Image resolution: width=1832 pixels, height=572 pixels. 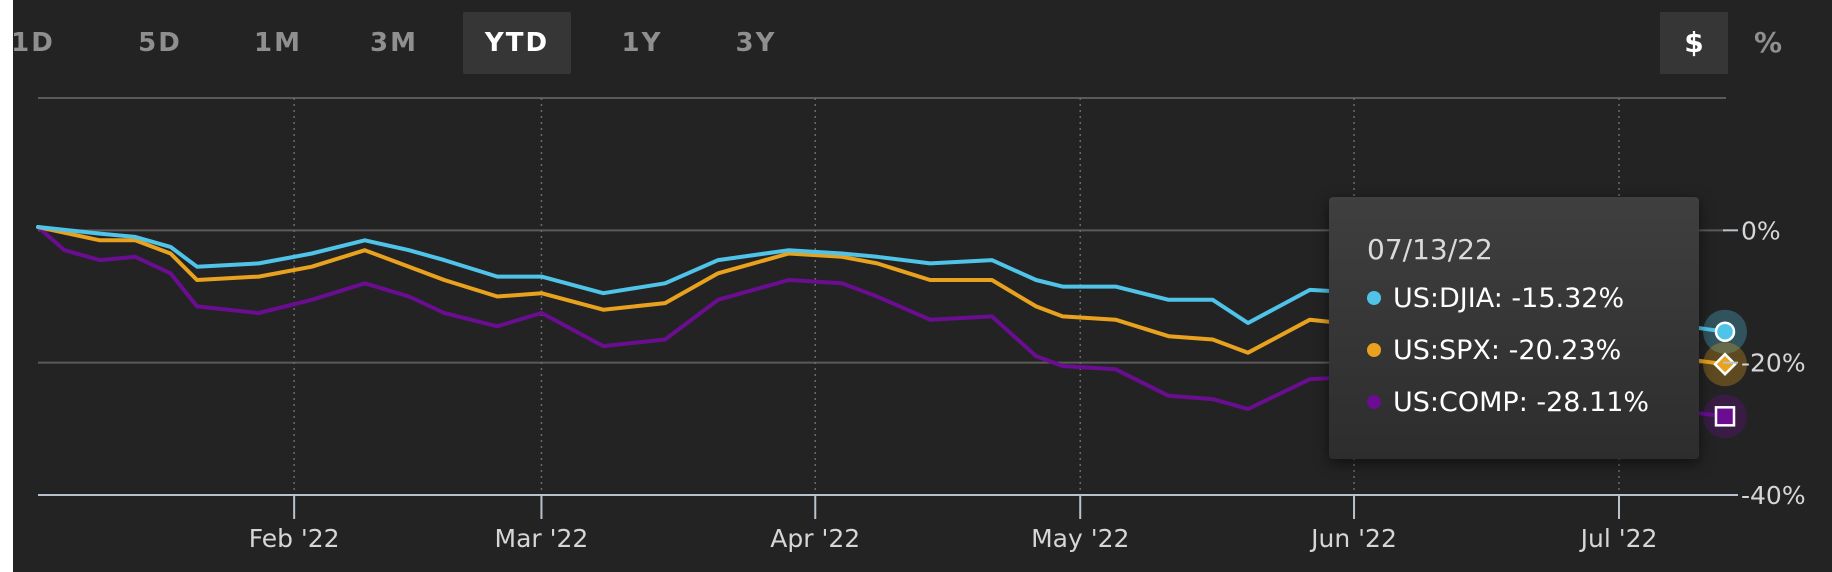 What do you see at coordinates (1565, 350) in the screenshot?
I see `tooltip-spx-value: -20.23%` at bounding box center [1565, 350].